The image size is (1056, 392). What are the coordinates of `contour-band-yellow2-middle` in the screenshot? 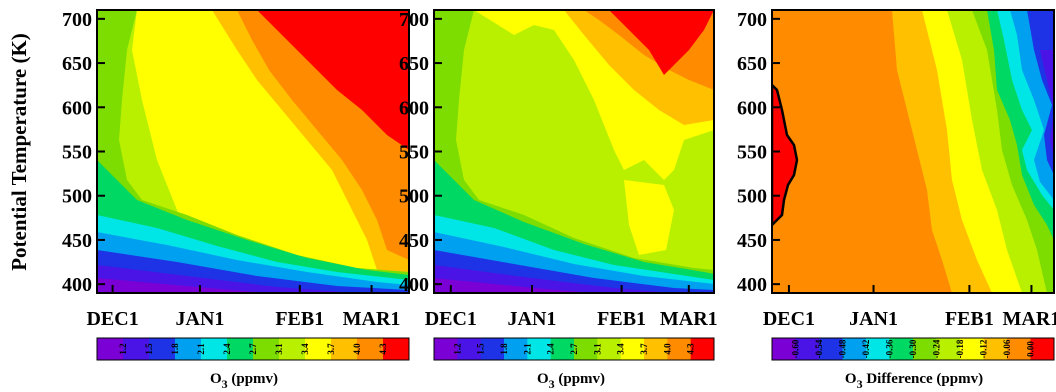 It's located at (649, 217).